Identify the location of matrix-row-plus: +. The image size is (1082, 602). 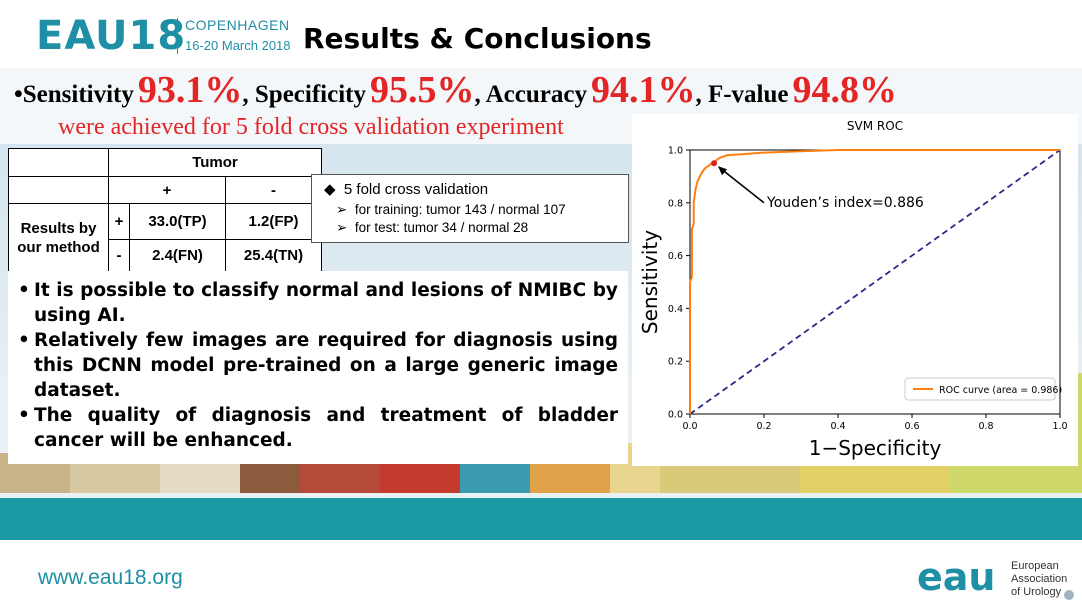
(119, 221).